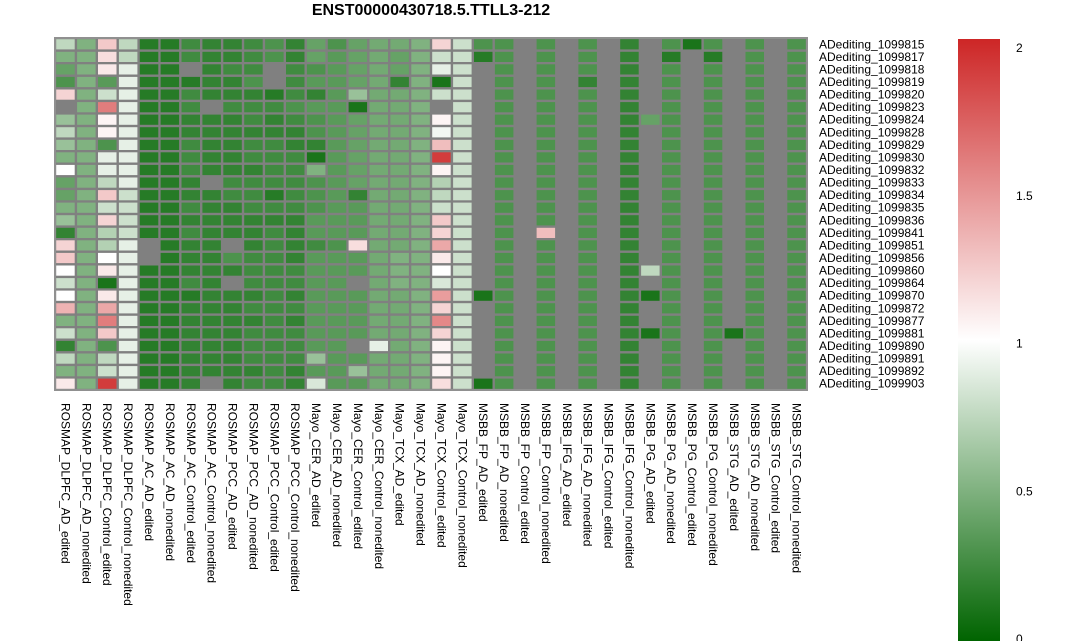 This screenshot has height=641, width=1066. I want to click on row-label: ADediting_1099832, so click(872, 170).